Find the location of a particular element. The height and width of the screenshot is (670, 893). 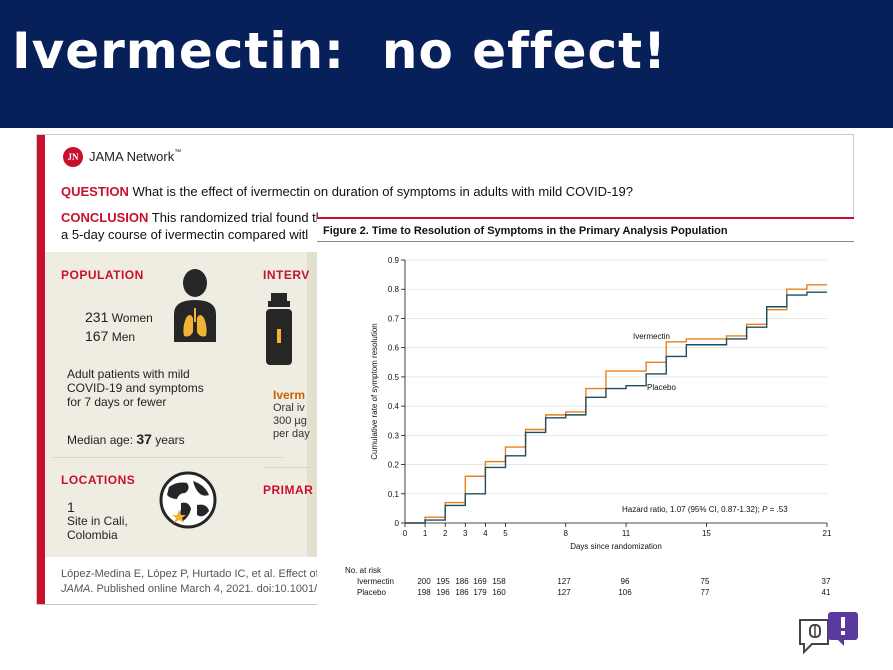

person-lungs-icon is located at coordinates (195, 305).